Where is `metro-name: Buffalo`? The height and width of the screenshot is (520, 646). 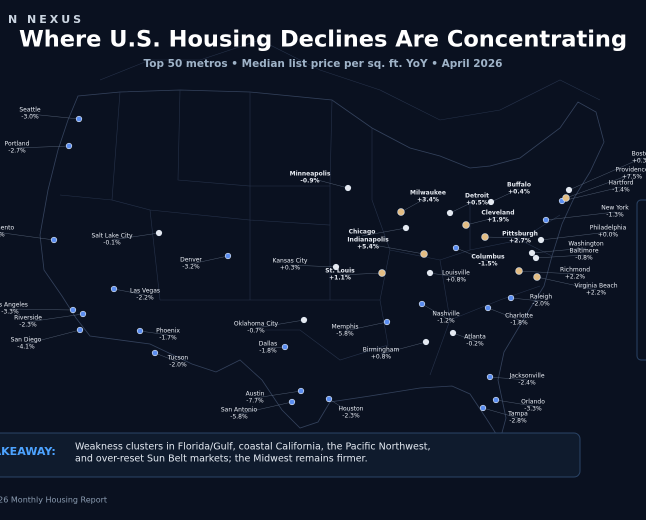 metro-name: Buffalo is located at coordinates (519, 185).